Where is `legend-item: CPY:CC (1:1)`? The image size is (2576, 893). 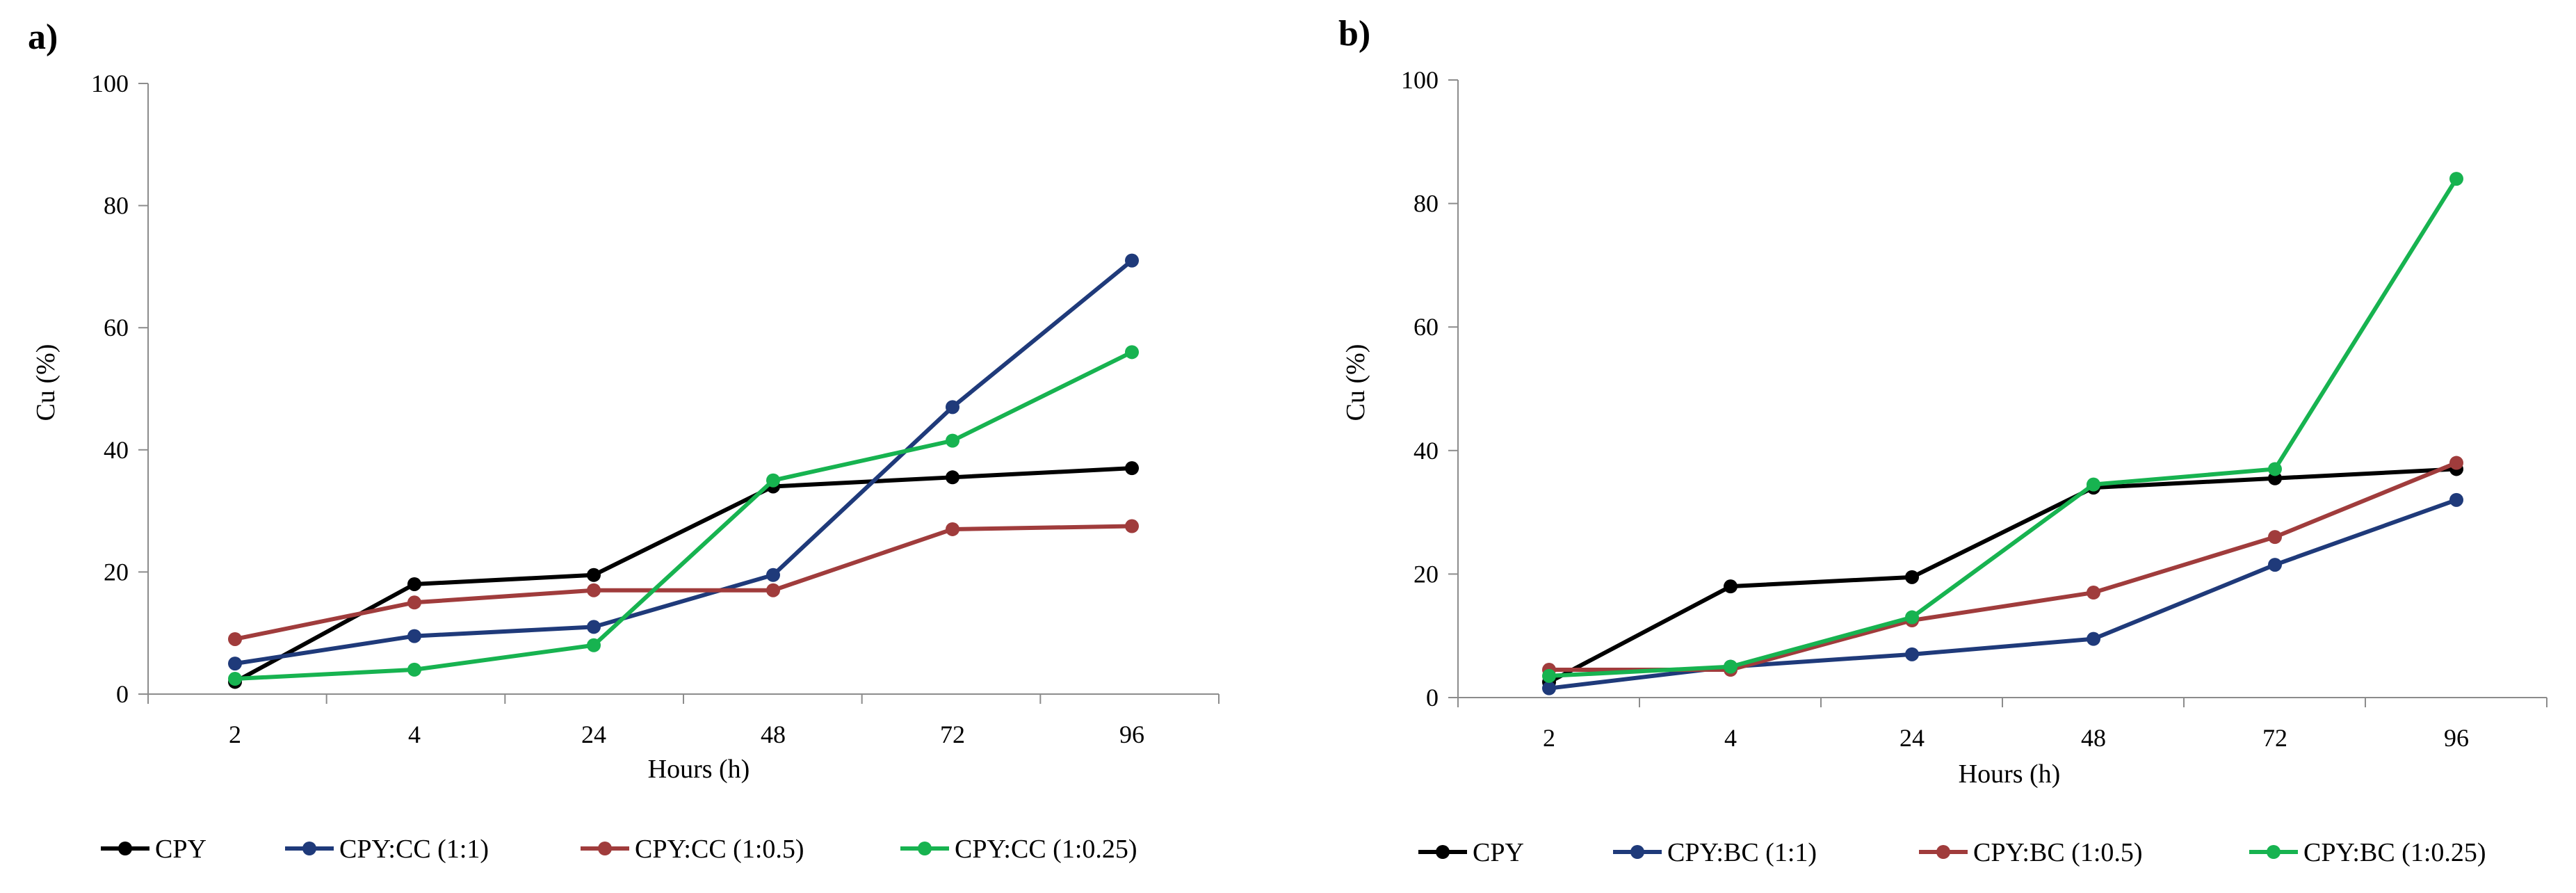
legend-item: CPY:CC (1:1) is located at coordinates (387, 850).